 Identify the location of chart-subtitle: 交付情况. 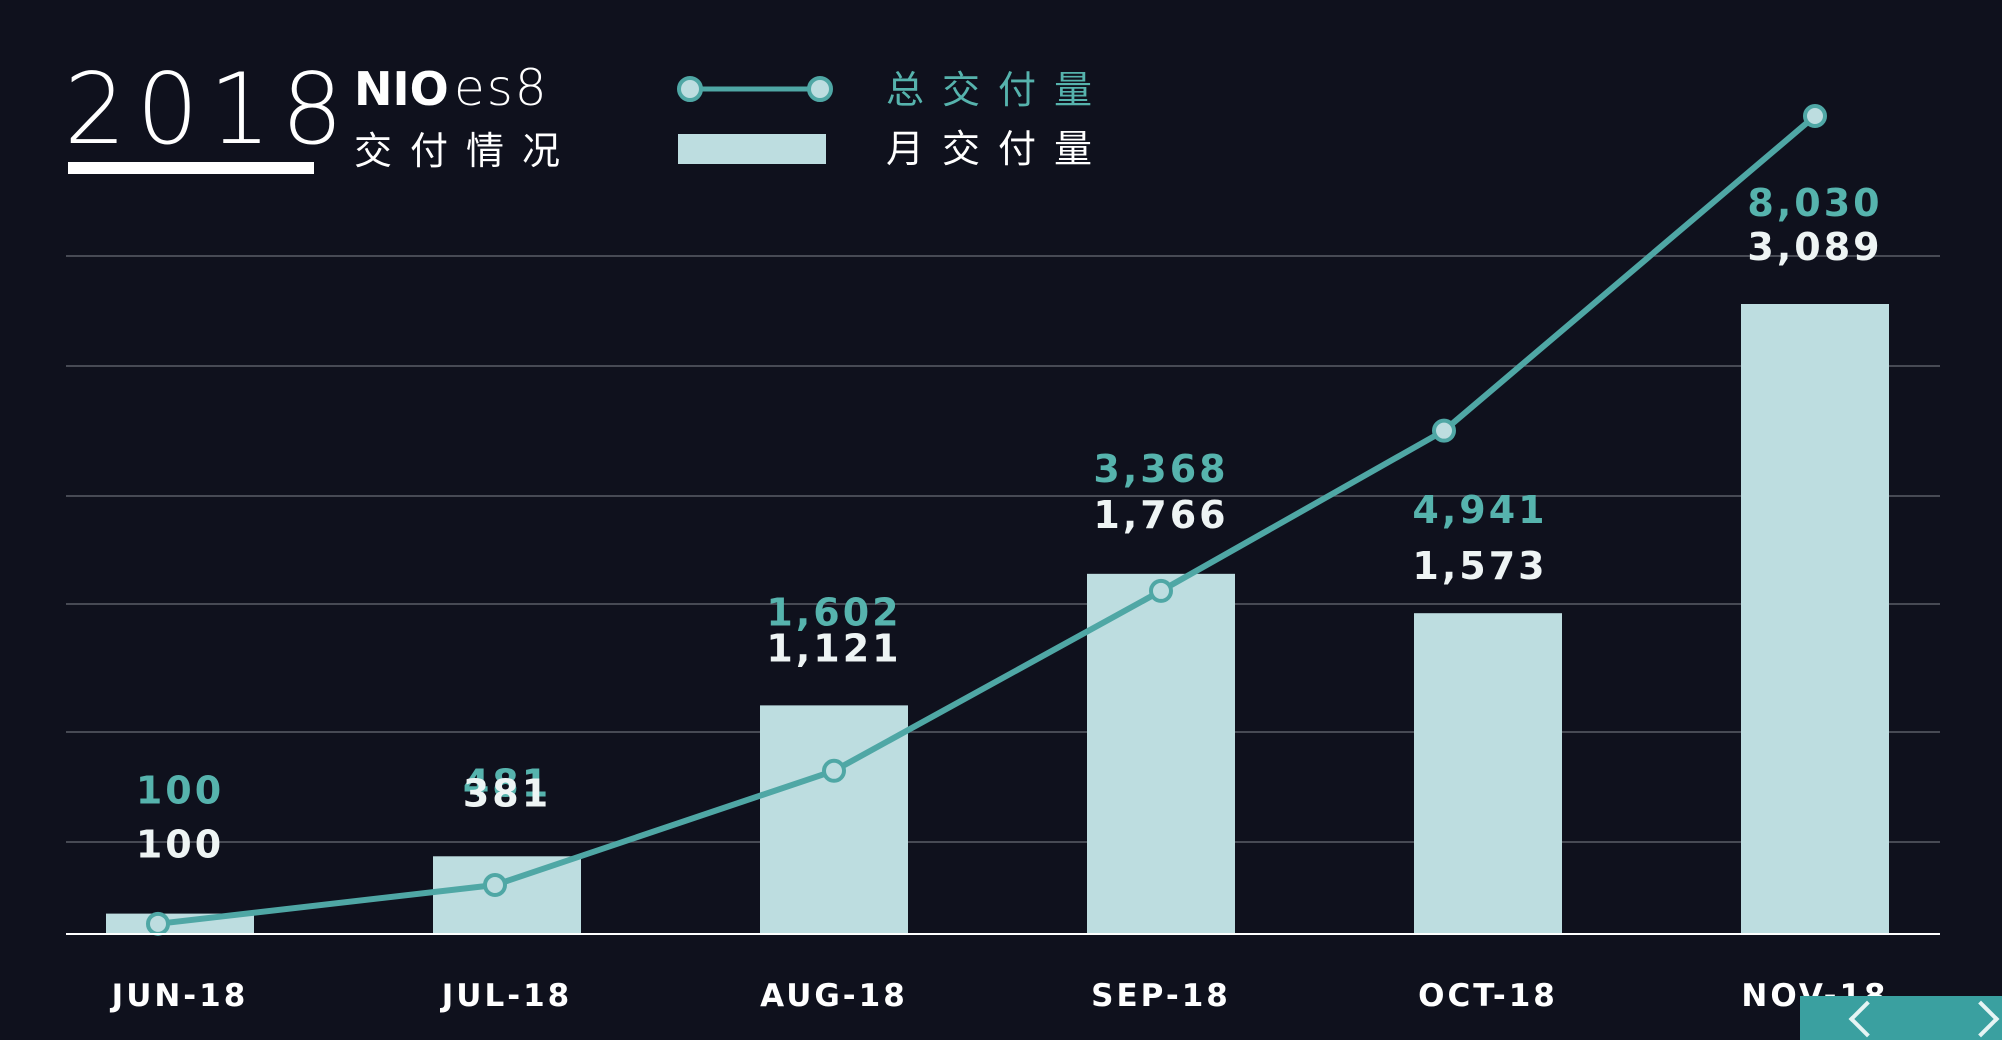
(466, 151).